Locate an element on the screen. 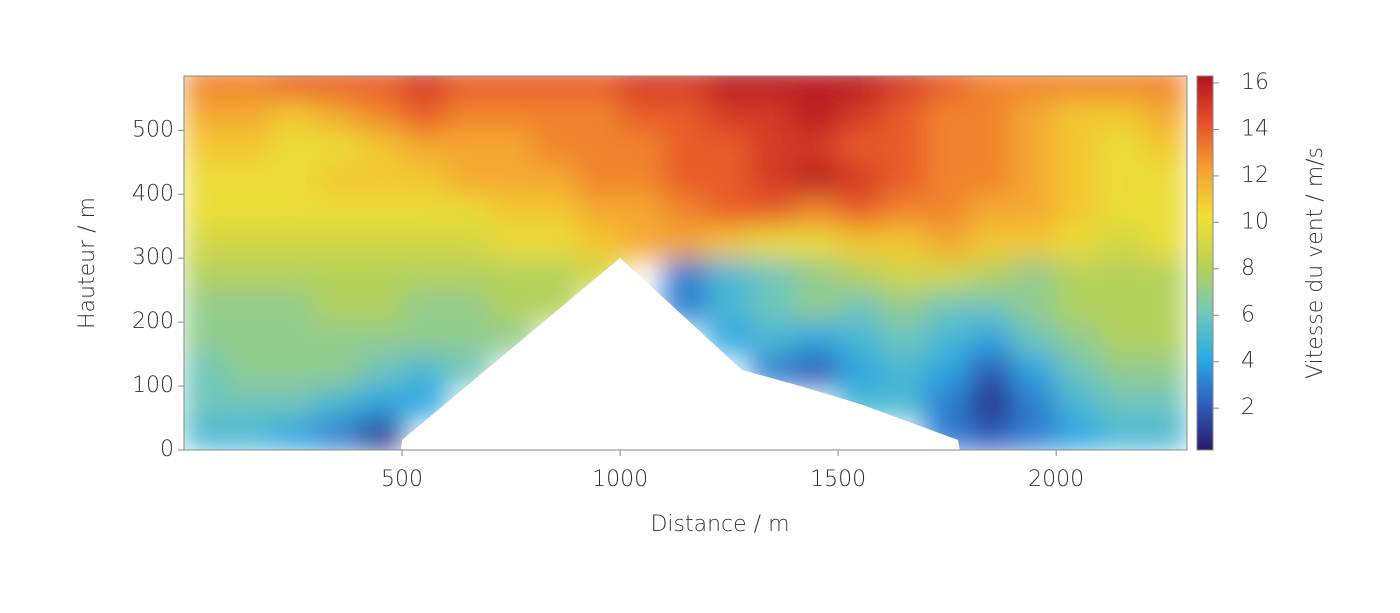  x-axis-label: Distance / m is located at coordinates (719, 524).